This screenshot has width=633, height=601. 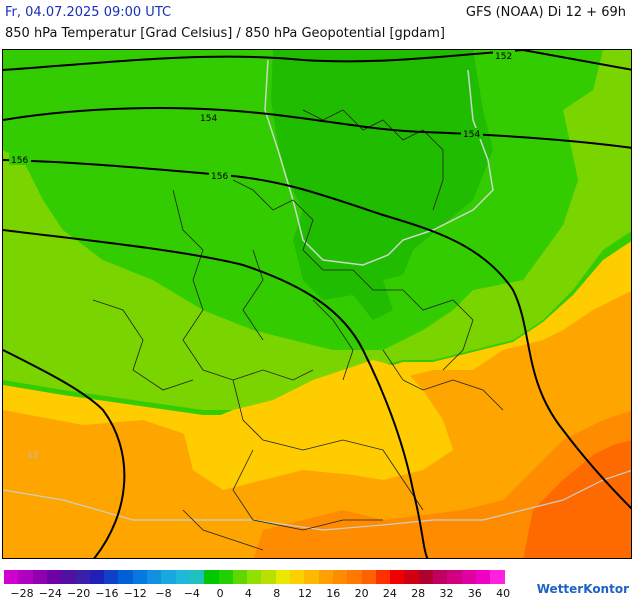 What do you see at coordinates (418, 593) in the screenshot?
I see `legend-label: 28` at bounding box center [418, 593].